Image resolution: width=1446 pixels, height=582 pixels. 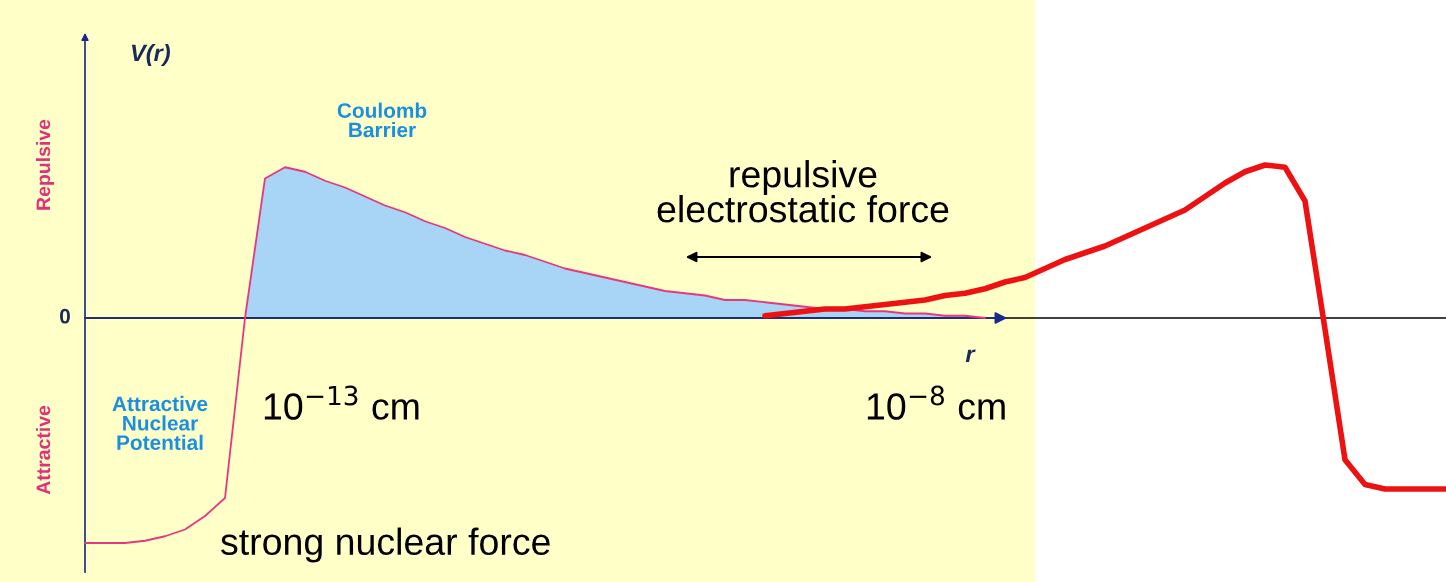 I want to click on x-axis-title: r, so click(x=970, y=356).